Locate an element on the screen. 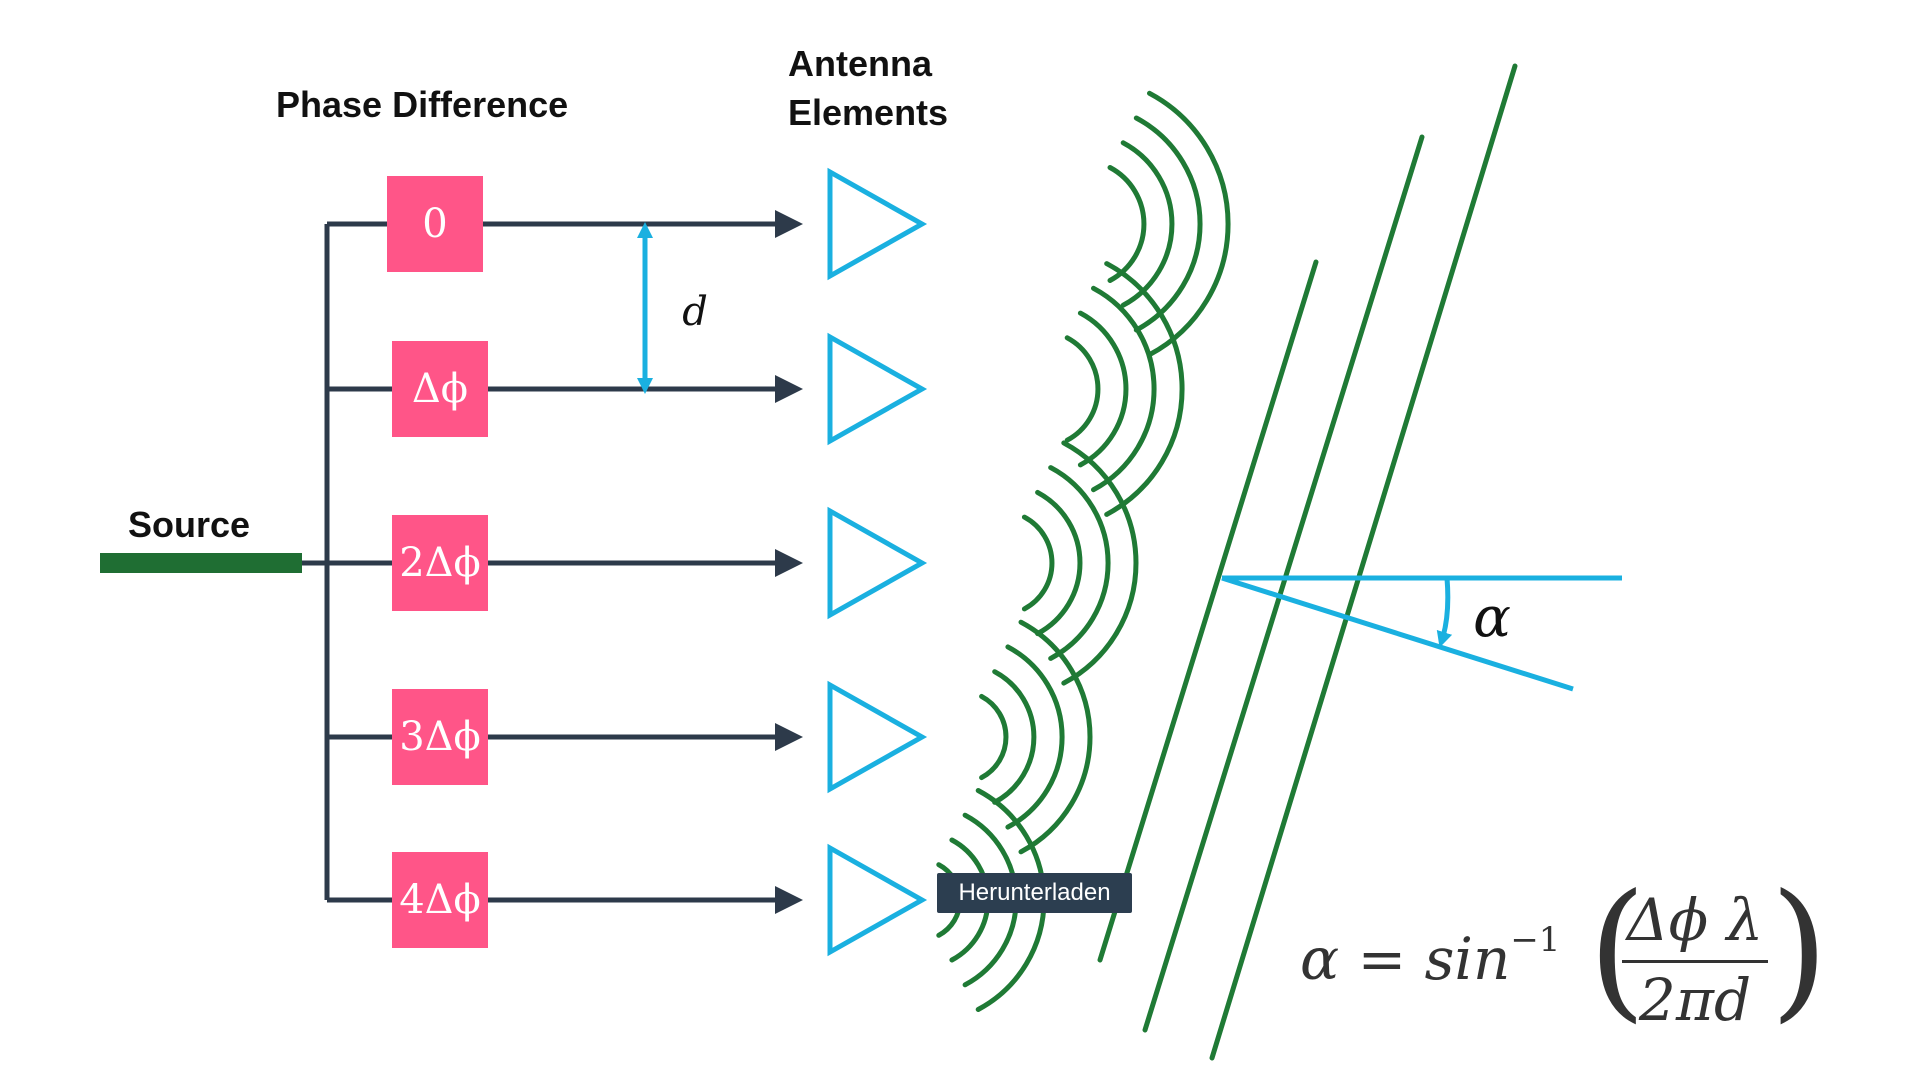 Image resolution: width=1920 pixels, height=1085 pixels. phase-shifter-label: 3Δϕ is located at coordinates (440, 737).